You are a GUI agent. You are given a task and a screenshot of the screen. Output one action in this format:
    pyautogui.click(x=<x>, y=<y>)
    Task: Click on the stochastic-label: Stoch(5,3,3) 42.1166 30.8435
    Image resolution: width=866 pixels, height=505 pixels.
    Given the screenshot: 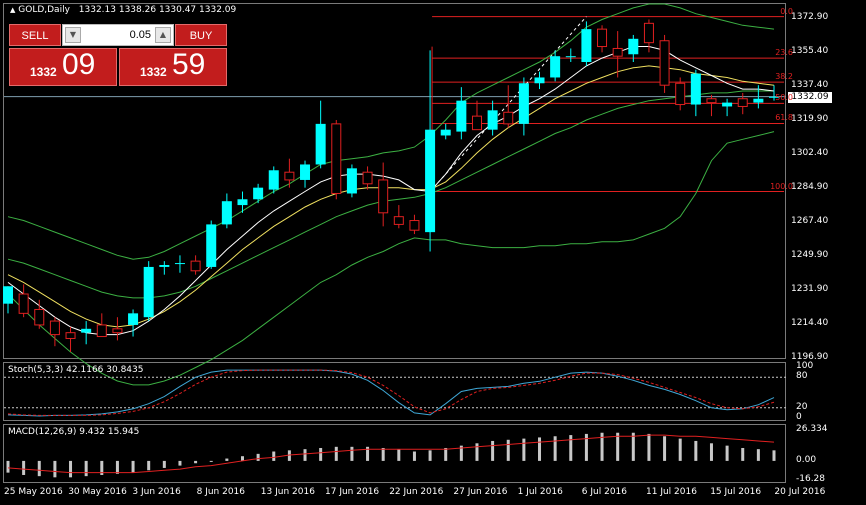 What is the action you would take?
    pyautogui.click(x=76, y=370)
    